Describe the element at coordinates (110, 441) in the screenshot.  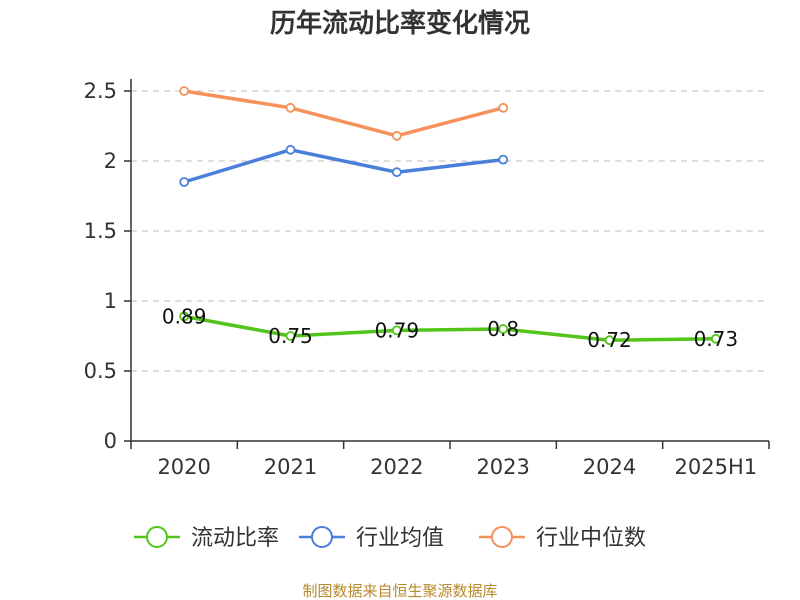
I see `y-tick-label: 0` at that location.